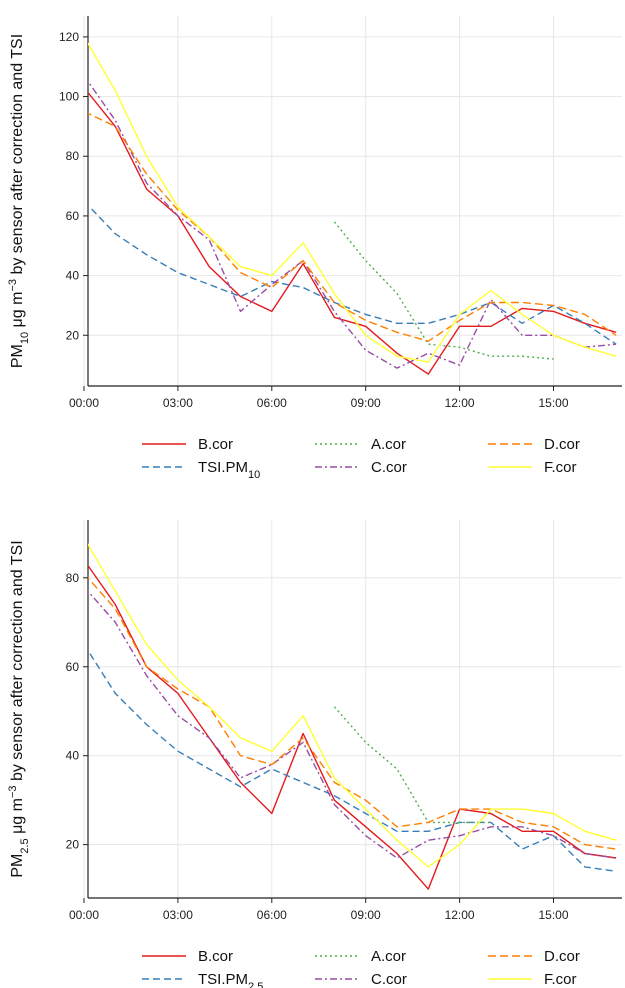 The image size is (625, 988). Describe the element at coordinates (69, 97) in the screenshot. I see `y-tick-label: 100` at that location.